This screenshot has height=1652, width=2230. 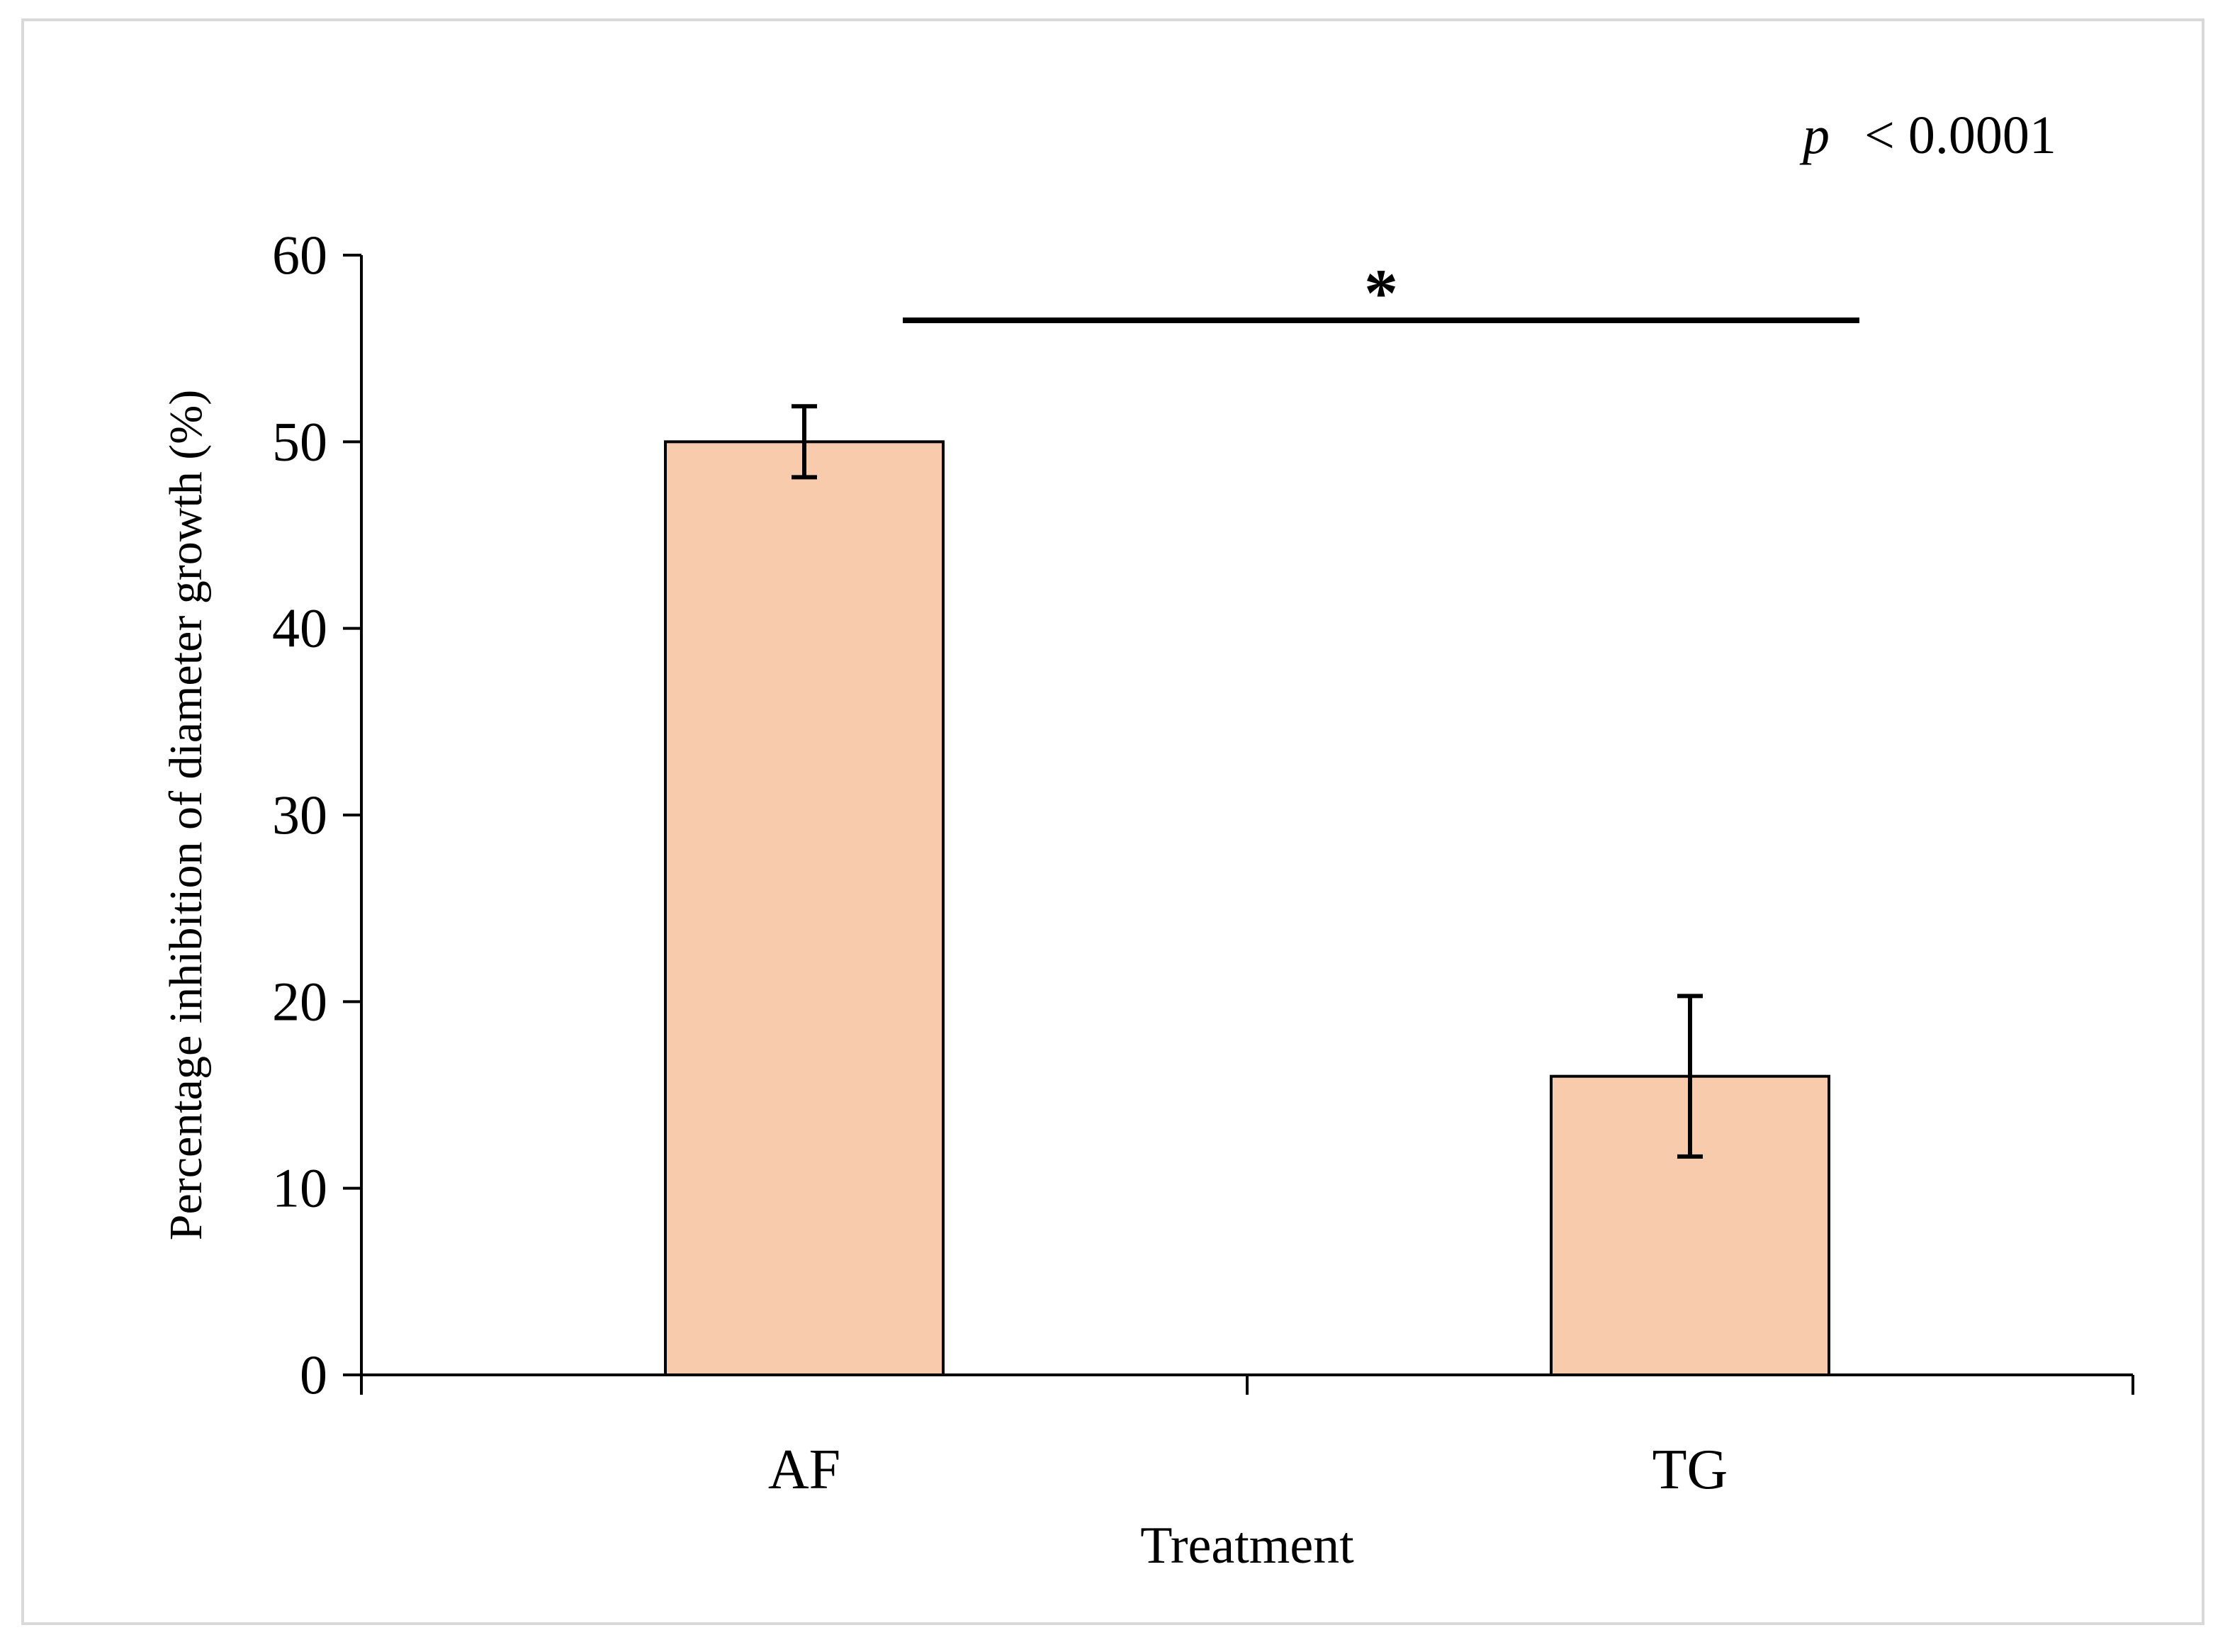 What do you see at coordinates (299, 1001) in the screenshot?
I see `y-tick-label: 20` at bounding box center [299, 1001].